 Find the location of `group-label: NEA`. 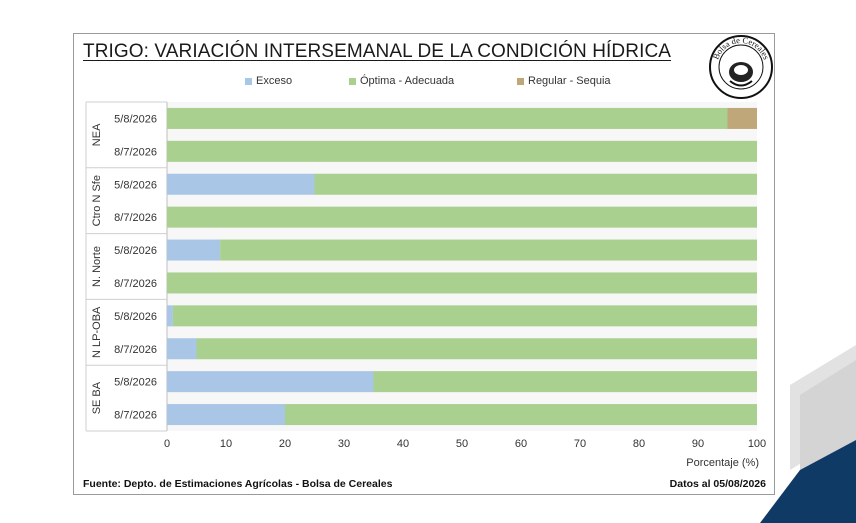

group-label: NEA is located at coordinates (97, 134).